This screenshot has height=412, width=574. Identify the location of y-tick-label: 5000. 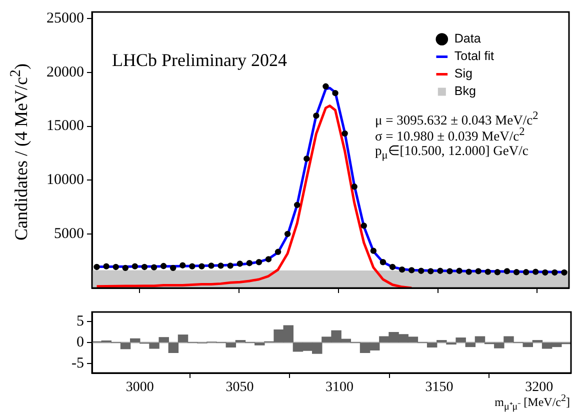
(69, 234).